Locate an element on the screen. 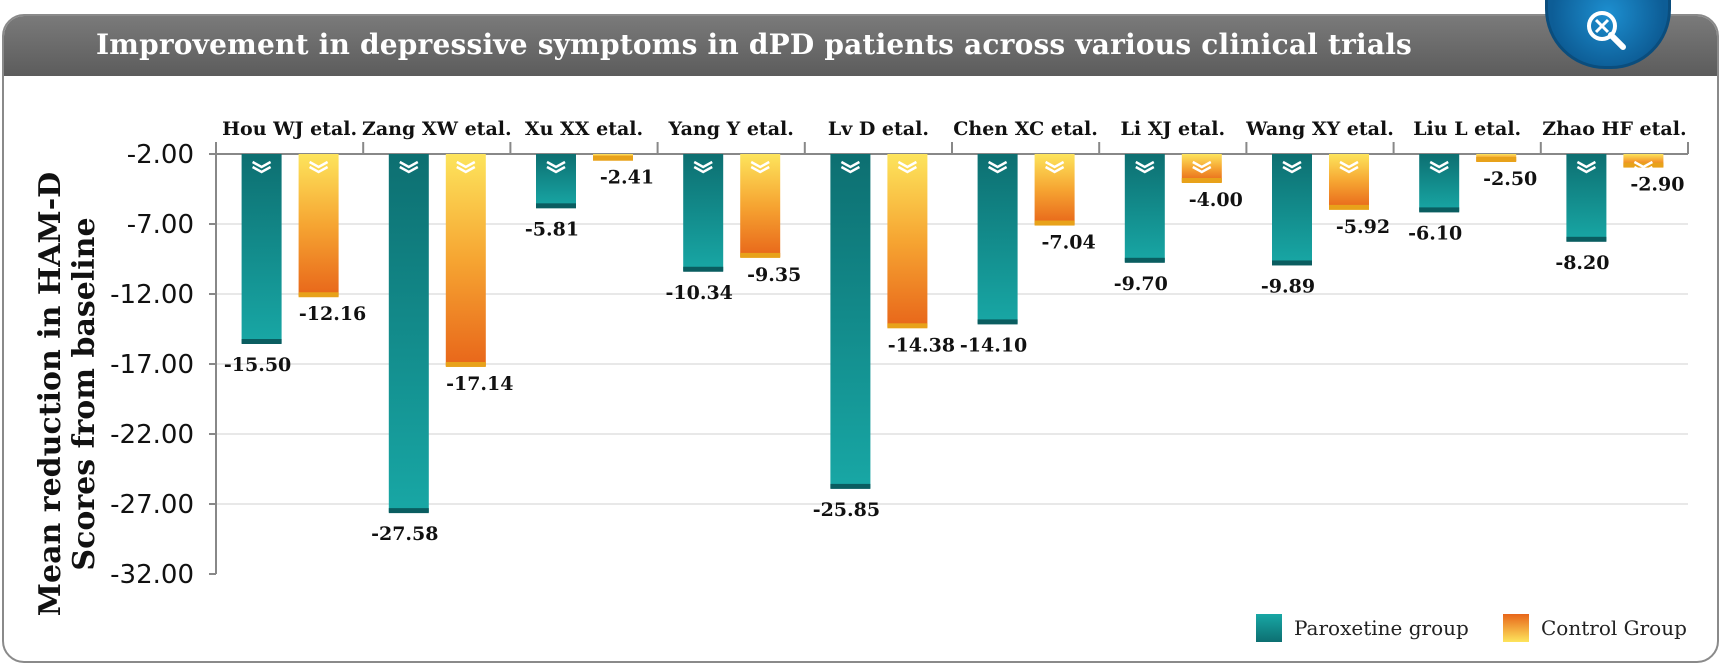 The width and height of the screenshot is (1723, 665). y-tick-label: -22.00 is located at coordinates (152, 435).